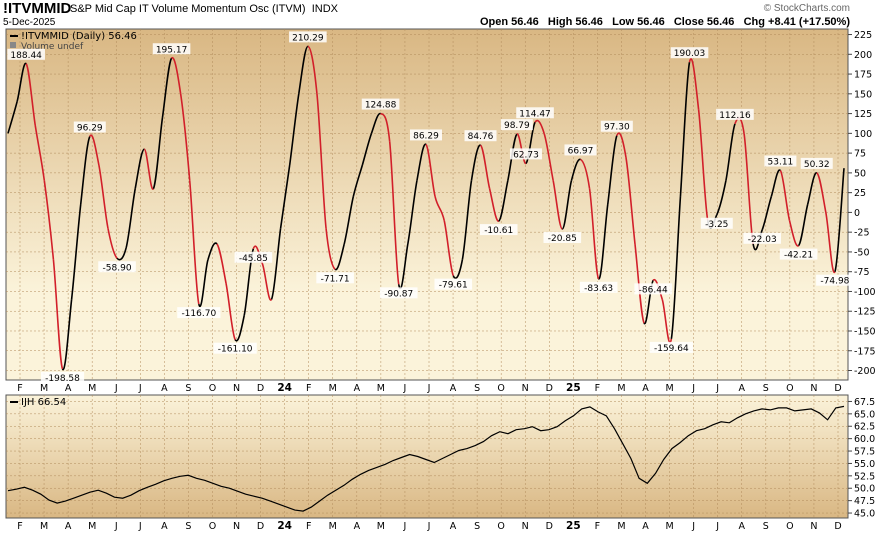  What do you see at coordinates (863, 94) in the screenshot?
I see `osc-ytick-label: 150` at bounding box center [863, 94].